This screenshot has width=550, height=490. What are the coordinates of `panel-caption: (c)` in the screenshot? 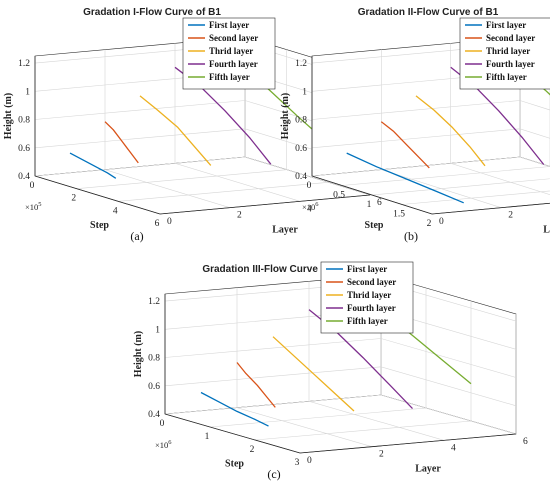 It's located at (273, 474).